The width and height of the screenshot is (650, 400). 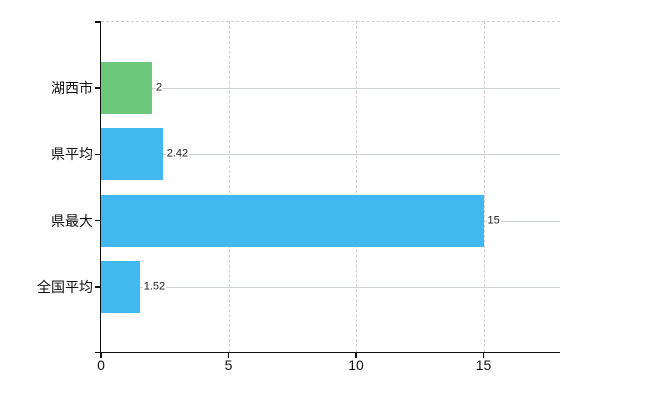 I want to click on bar-row-kosai: 2, so click(x=330, y=88).